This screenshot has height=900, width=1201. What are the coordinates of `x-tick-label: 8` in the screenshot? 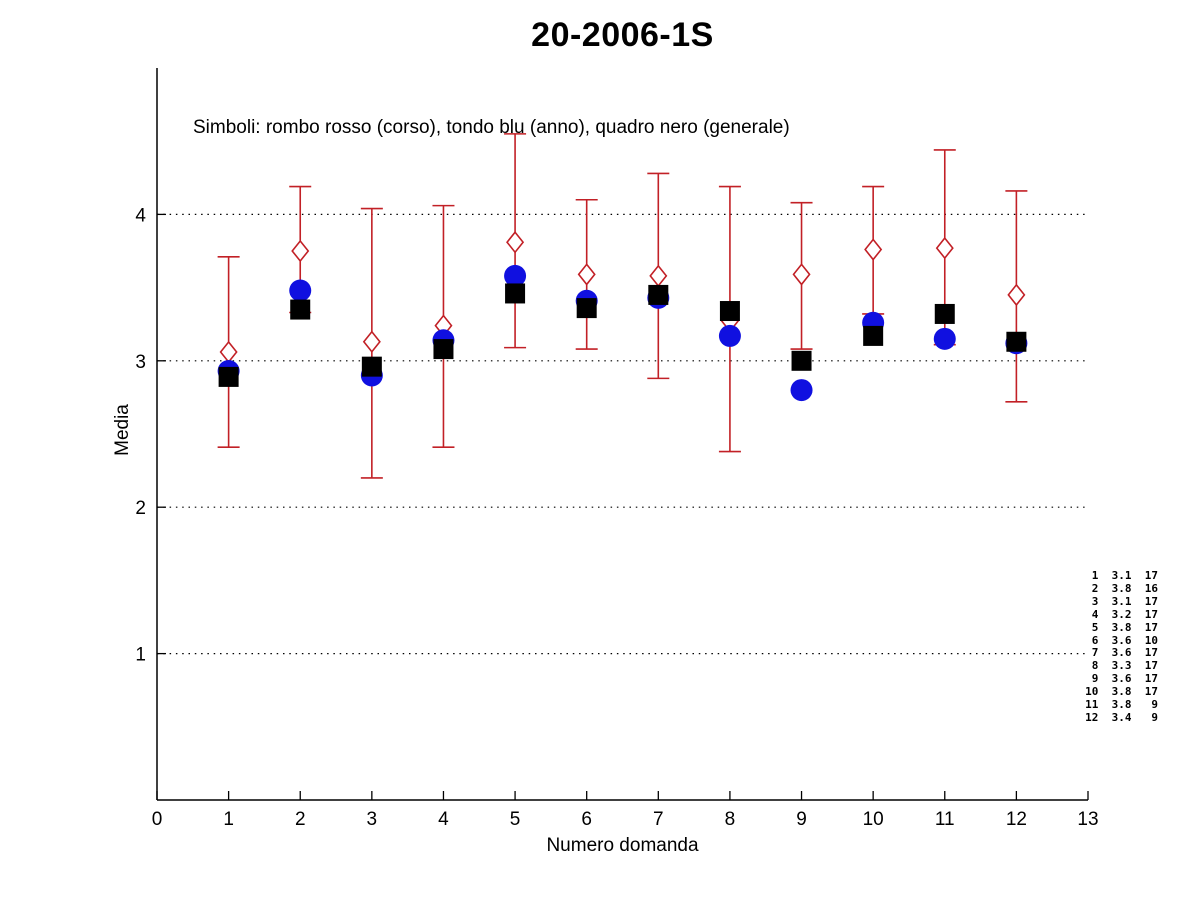 It's located at (730, 819).